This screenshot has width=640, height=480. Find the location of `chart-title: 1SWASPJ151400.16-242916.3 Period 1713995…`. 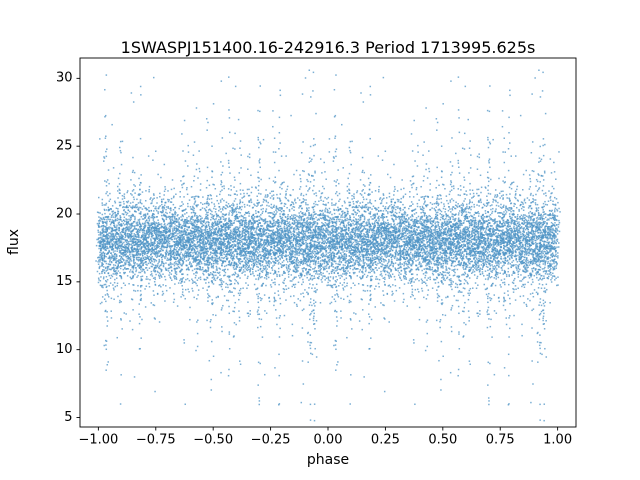

chart-title: 1SWASPJ151400.16-242916.3 Period 1713995… is located at coordinates (328, 47).